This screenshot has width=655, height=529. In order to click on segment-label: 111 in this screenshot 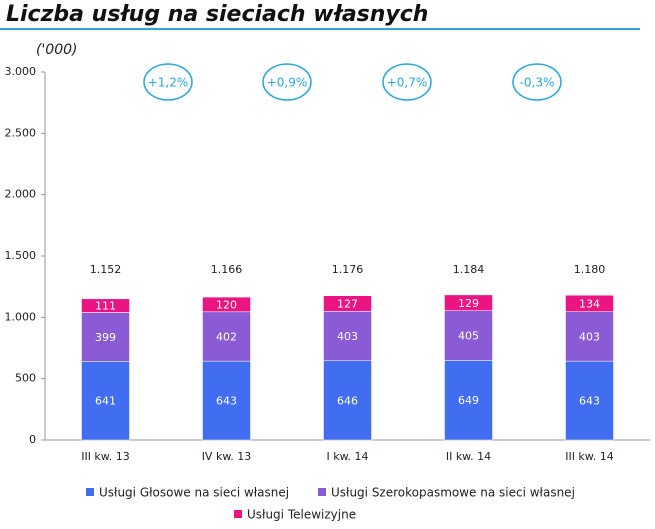, I will do `click(105, 306)`.